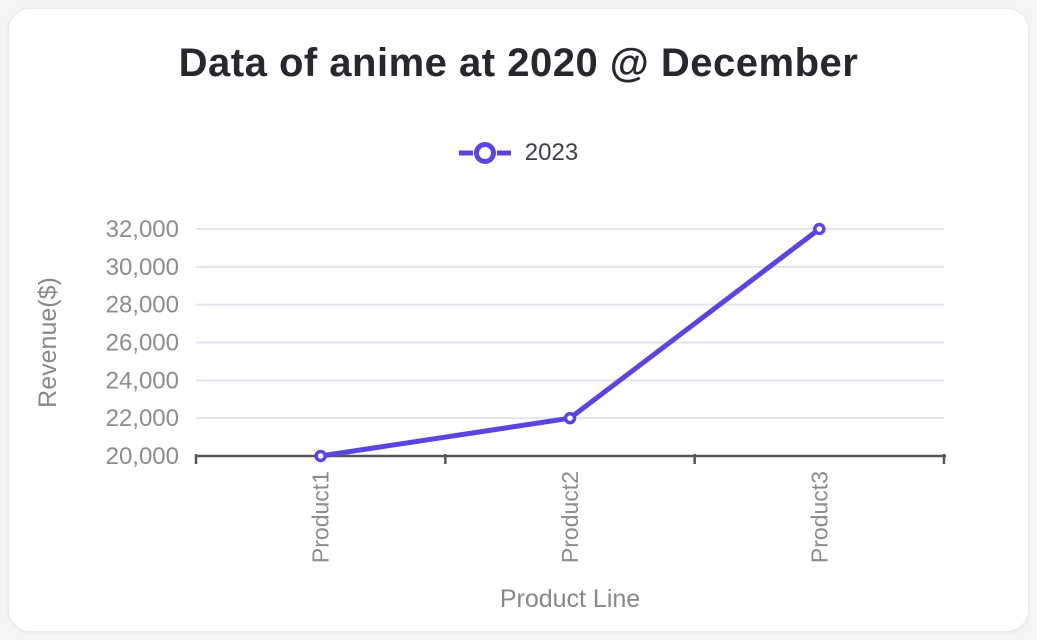  Describe the element at coordinates (48, 342) in the screenshot. I see `y-axis-title: Revenue($)` at that location.